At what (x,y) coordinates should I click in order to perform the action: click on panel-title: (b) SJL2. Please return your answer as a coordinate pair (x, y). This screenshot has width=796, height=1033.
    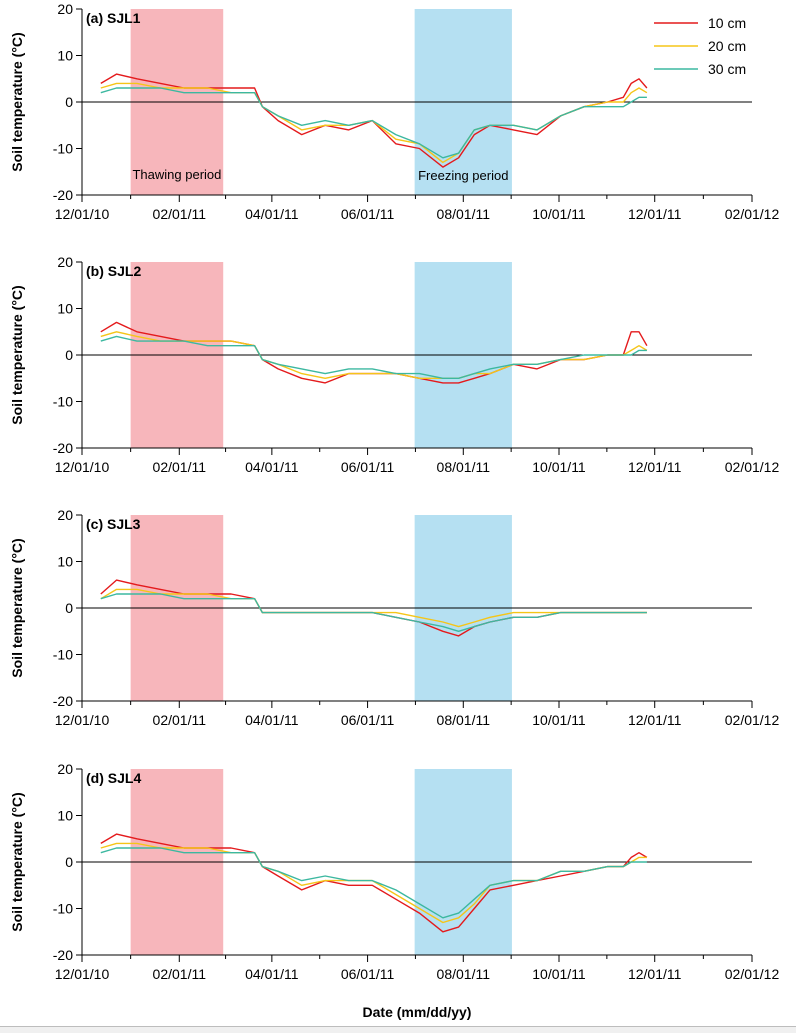
    Looking at the image, I should click on (113, 271).